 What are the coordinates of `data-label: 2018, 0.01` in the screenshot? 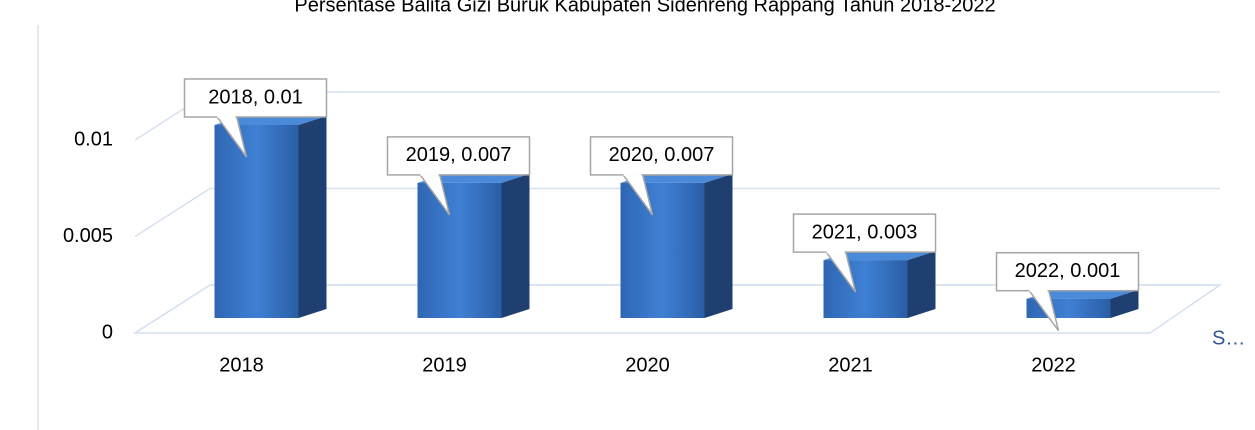 It's located at (255, 97).